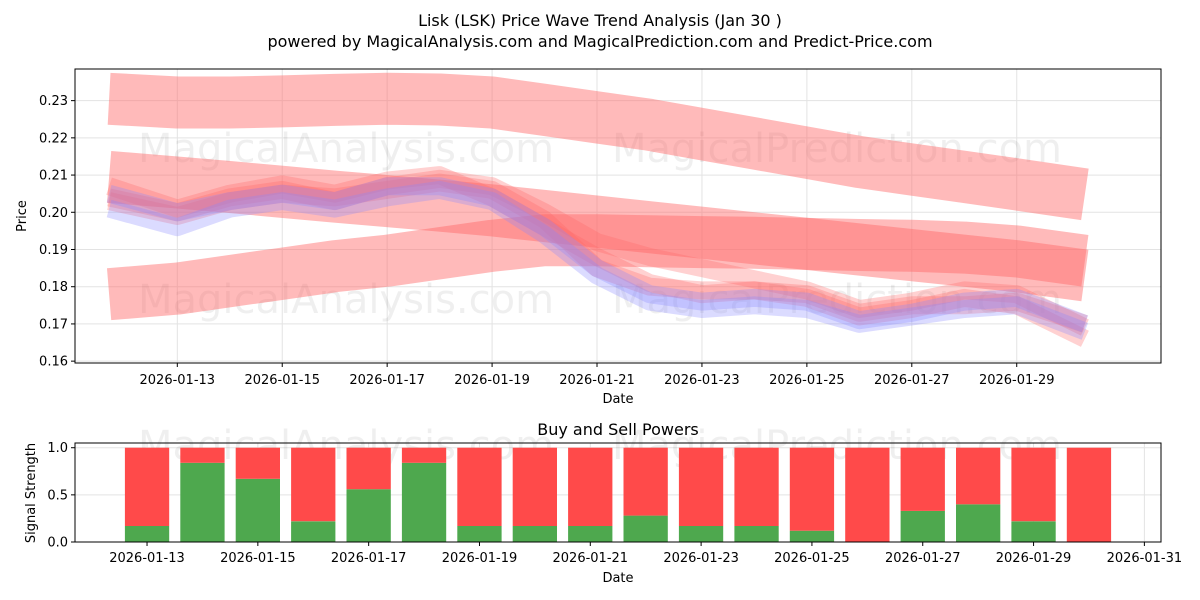 This screenshot has height=600, width=1200. What do you see at coordinates (178, 380) in the screenshot?
I see `price-xtick-label: 2026-01-13` at bounding box center [178, 380].